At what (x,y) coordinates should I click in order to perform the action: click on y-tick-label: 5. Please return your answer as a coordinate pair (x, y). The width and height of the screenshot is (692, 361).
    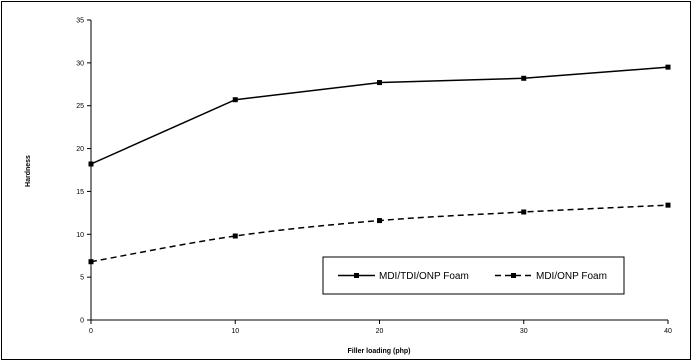
    Looking at the image, I should click on (82, 278).